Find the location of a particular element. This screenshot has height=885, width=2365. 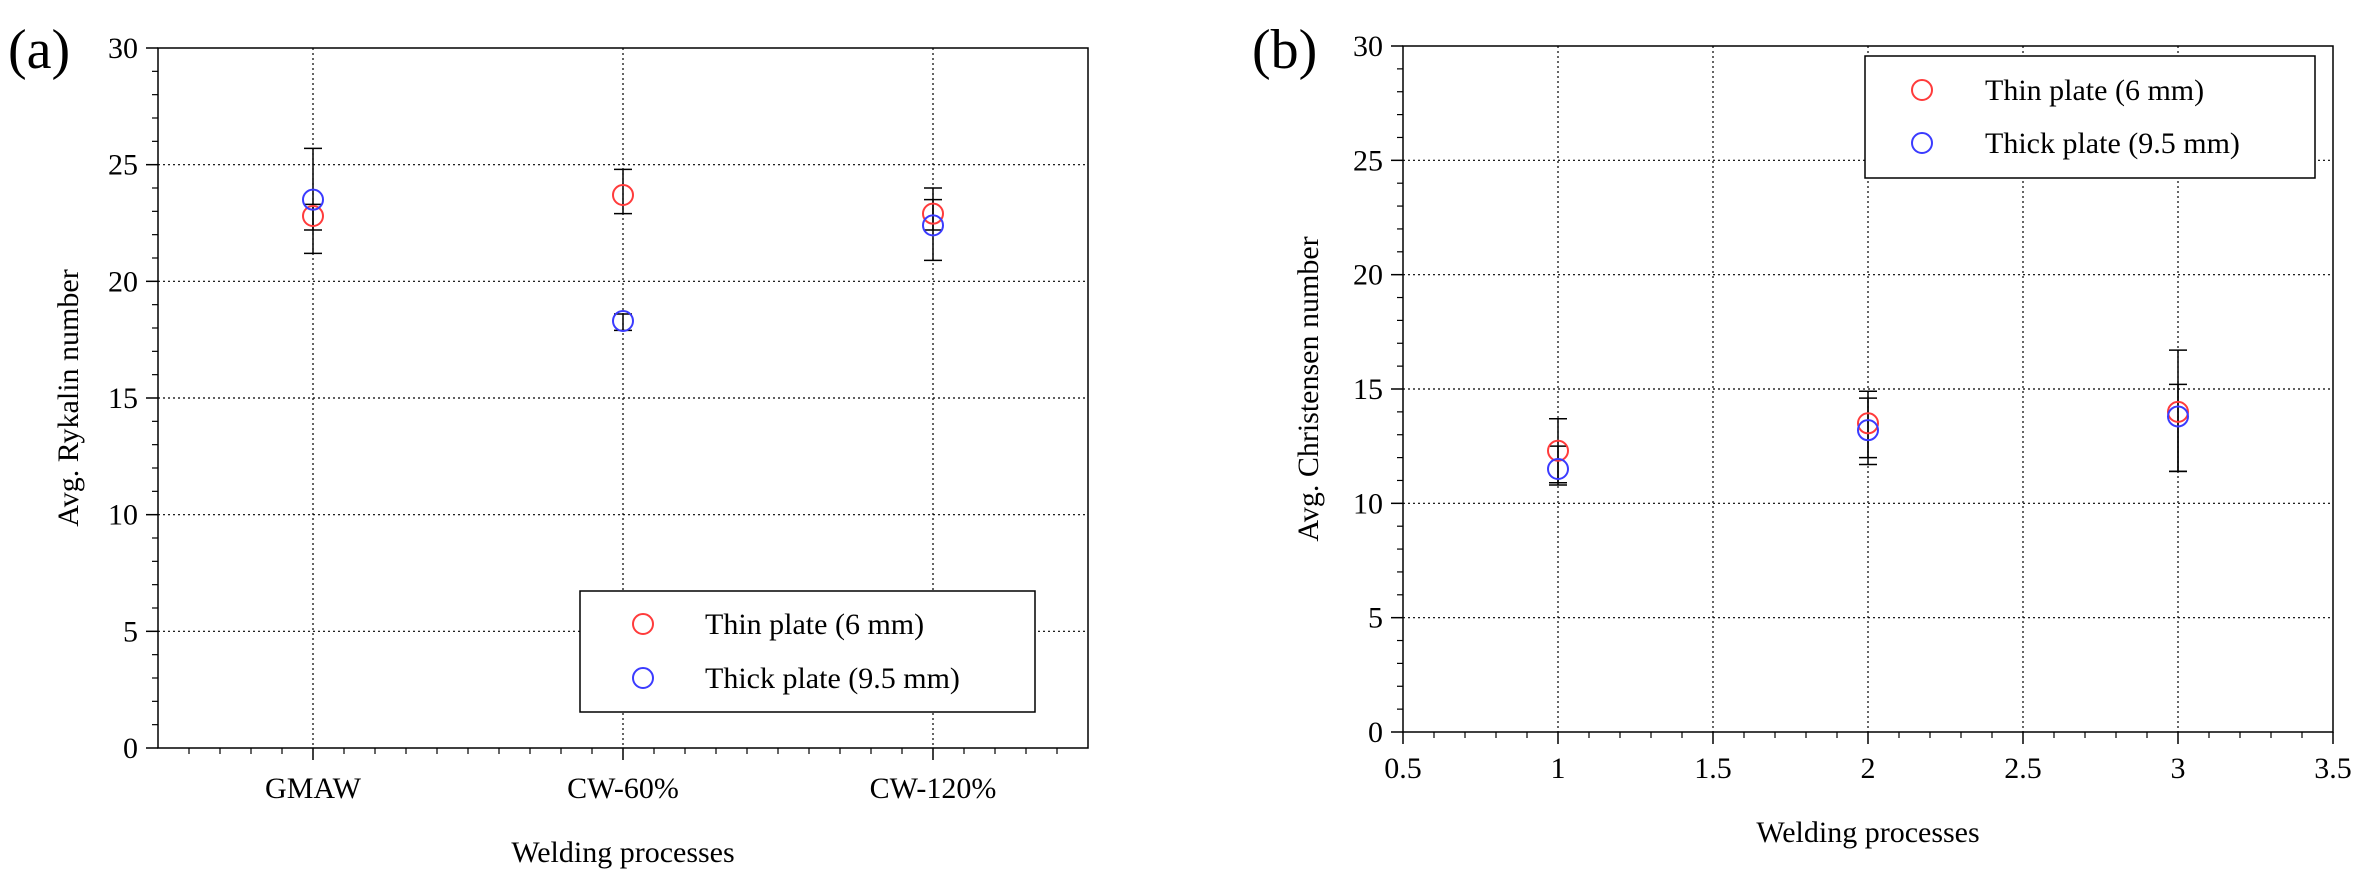

panel-a-legend-marker-thick is located at coordinates (643, 678).